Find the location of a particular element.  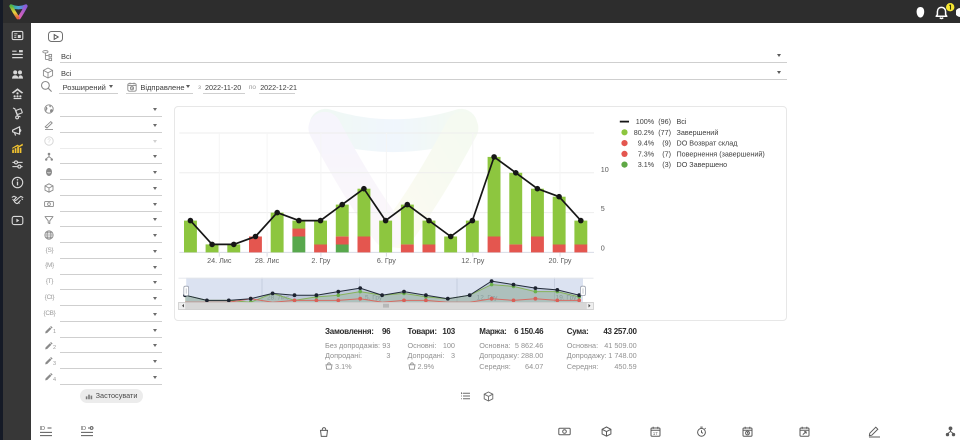

svg-text: 9.4% is located at coordinates (646, 143).